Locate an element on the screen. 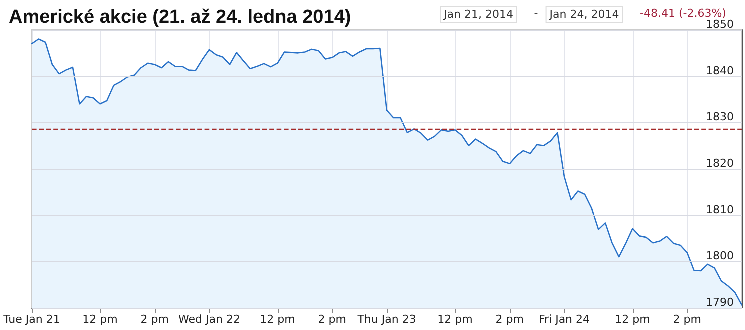  y-tick-label: 1800 is located at coordinates (720, 256).